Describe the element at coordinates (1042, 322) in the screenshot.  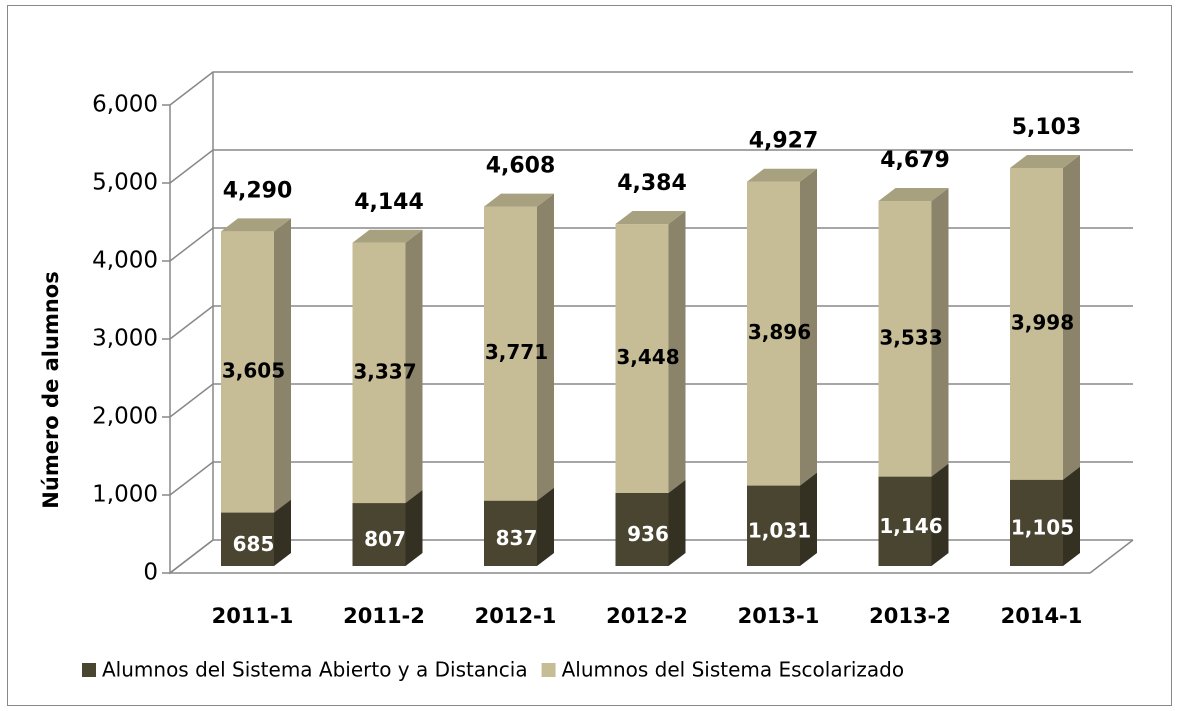
I see `value-label: 3,998` at that location.